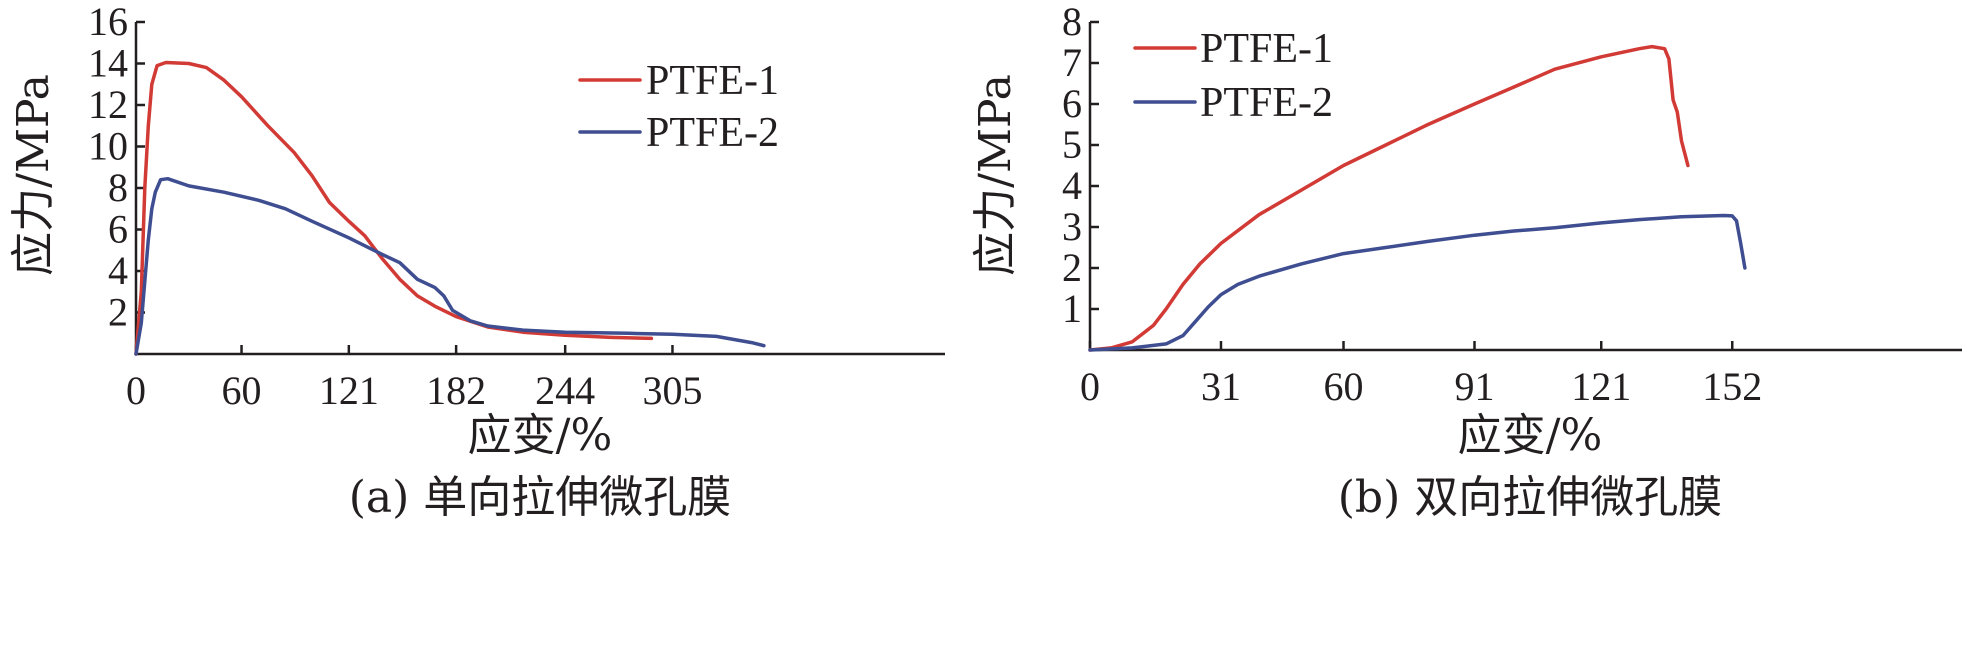  I want to click on panel-b-legend-label-ptfe-1: PTFE-1, so click(1266, 49).